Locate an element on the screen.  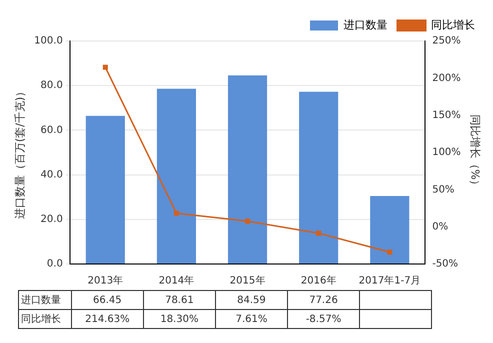
x-tick-label: 2013年 is located at coordinates (106, 280).